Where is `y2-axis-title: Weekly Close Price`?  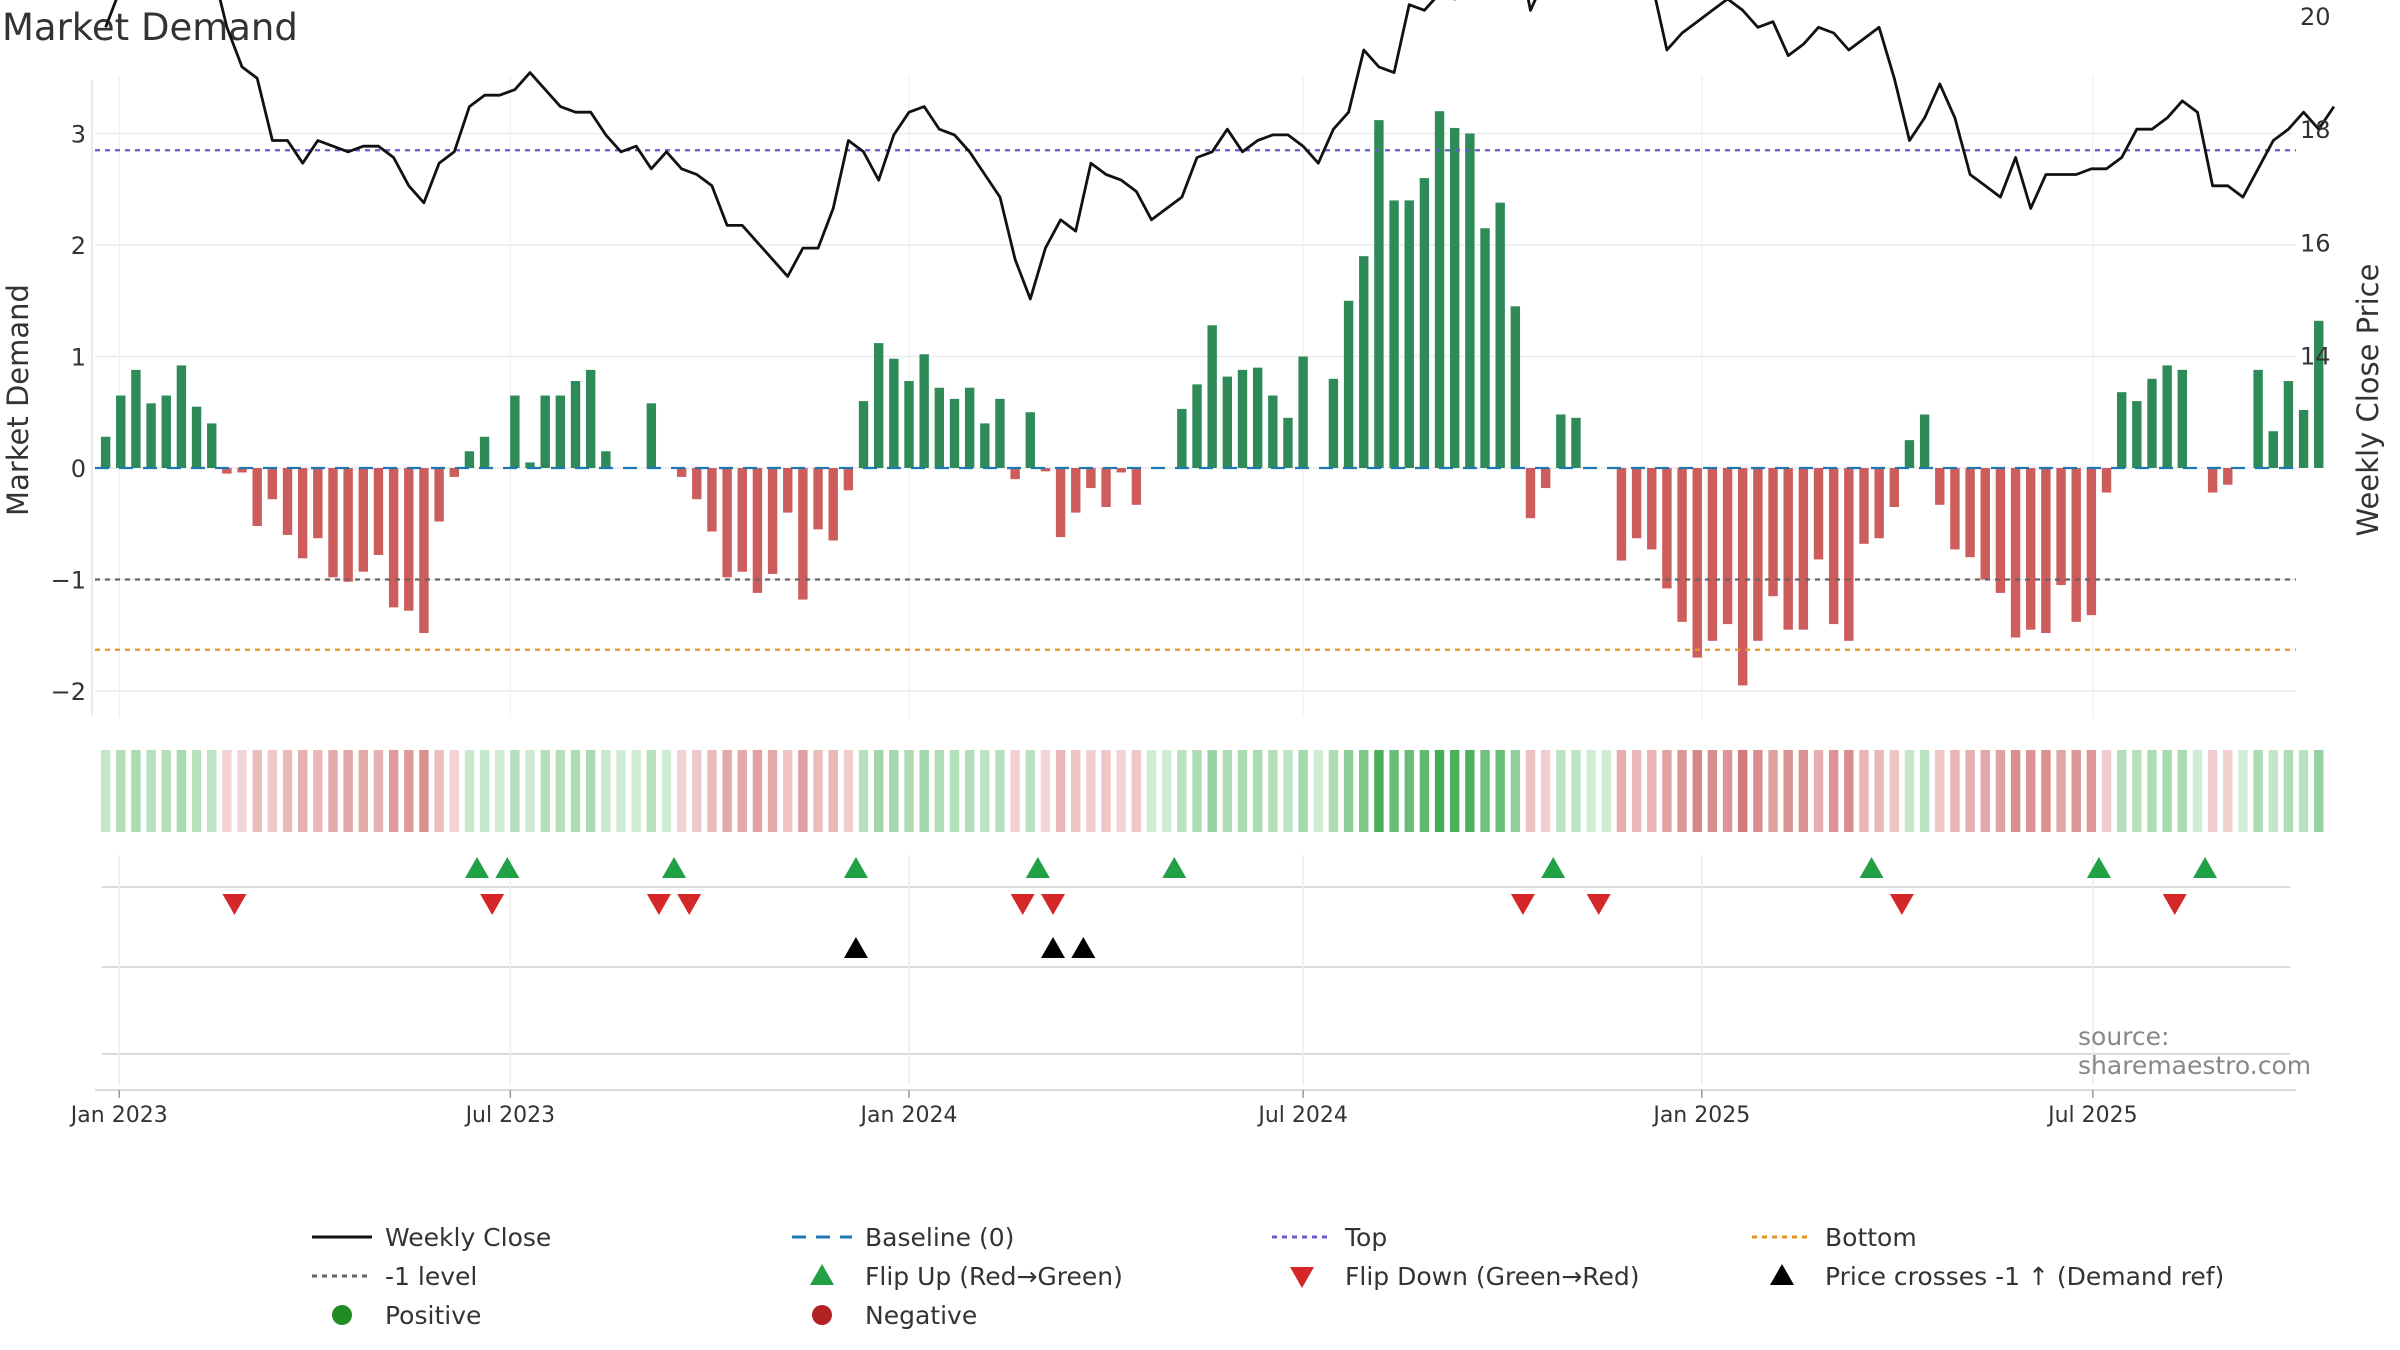 y2-axis-title: Weekly Close Price is located at coordinates (2368, 400).